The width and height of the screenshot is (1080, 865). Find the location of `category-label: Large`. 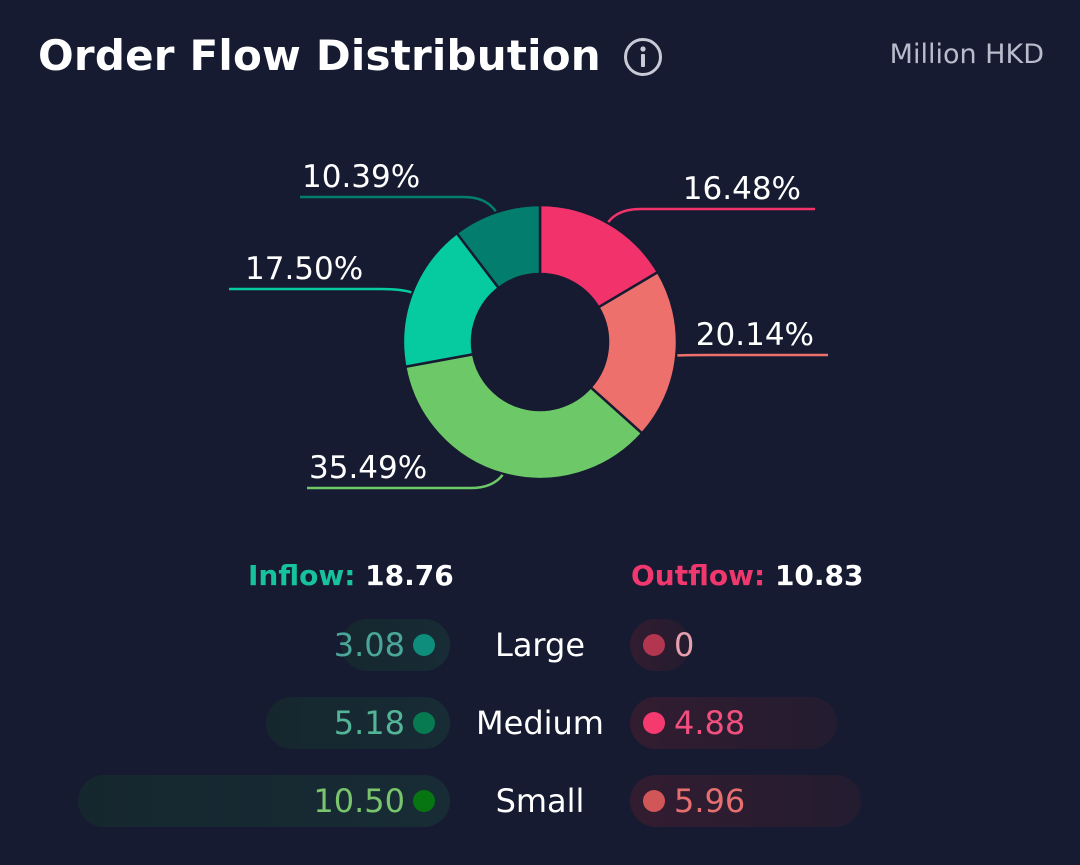

category-label: Large is located at coordinates (540, 645).